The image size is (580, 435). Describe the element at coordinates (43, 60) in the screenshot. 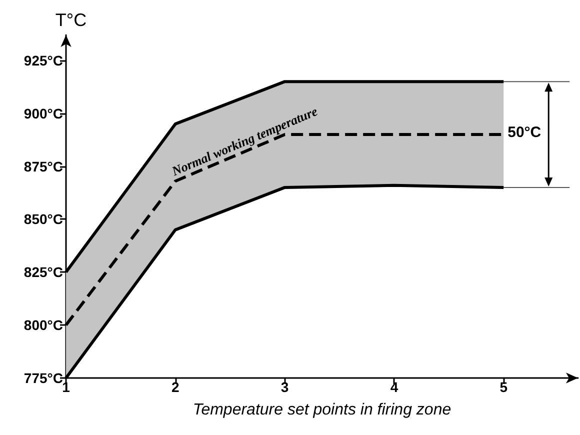

I see `y-tick-label: 925°C` at that location.